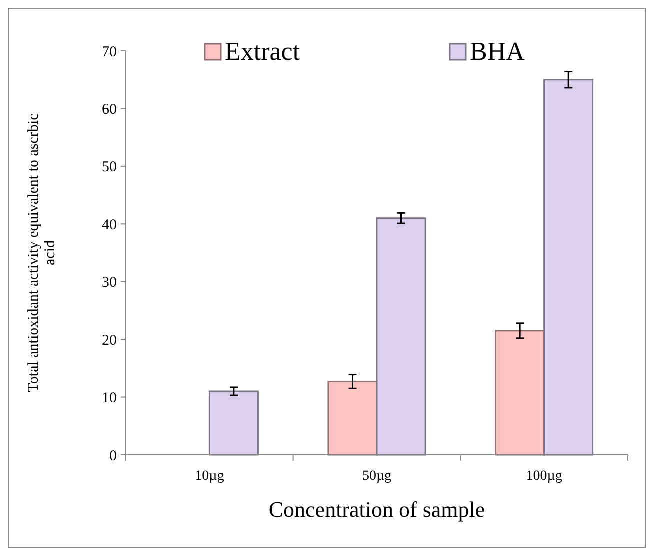 This screenshot has height=556, width=654. Describe the element at coordinates (109, 52) in the screenshot. I see `y-tick-label: 70` at that location.